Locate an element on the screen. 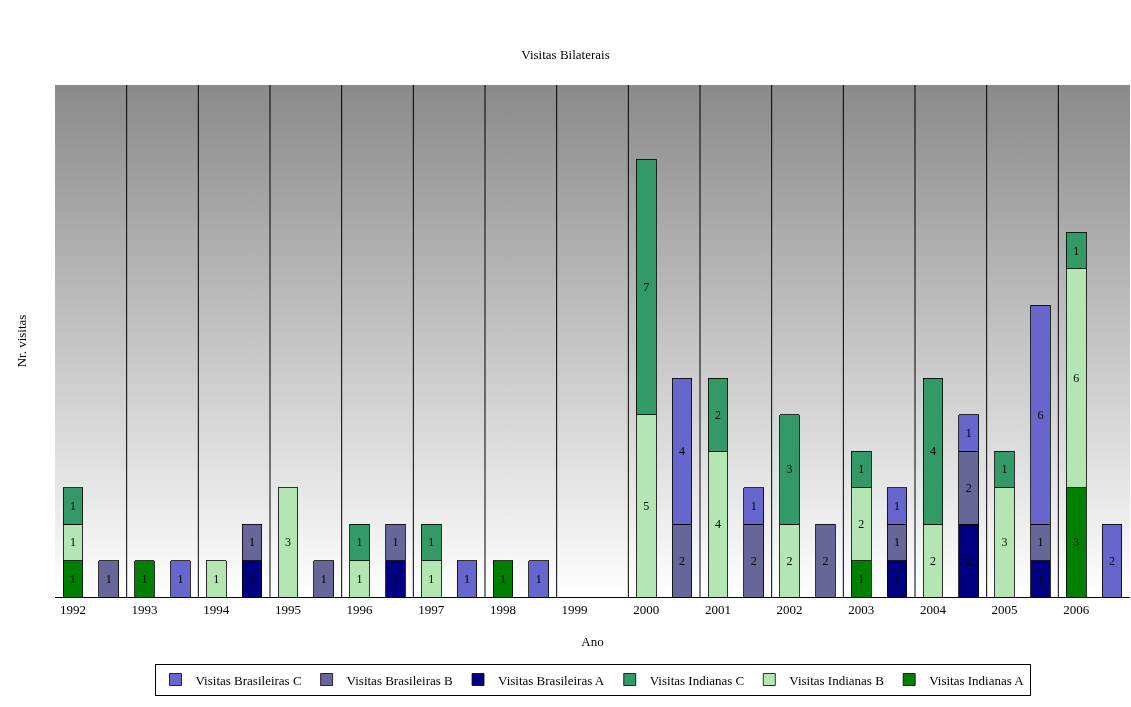 This screenshot has width=1131, height=707. data-label: 5 is located at coordinates (646, 505).